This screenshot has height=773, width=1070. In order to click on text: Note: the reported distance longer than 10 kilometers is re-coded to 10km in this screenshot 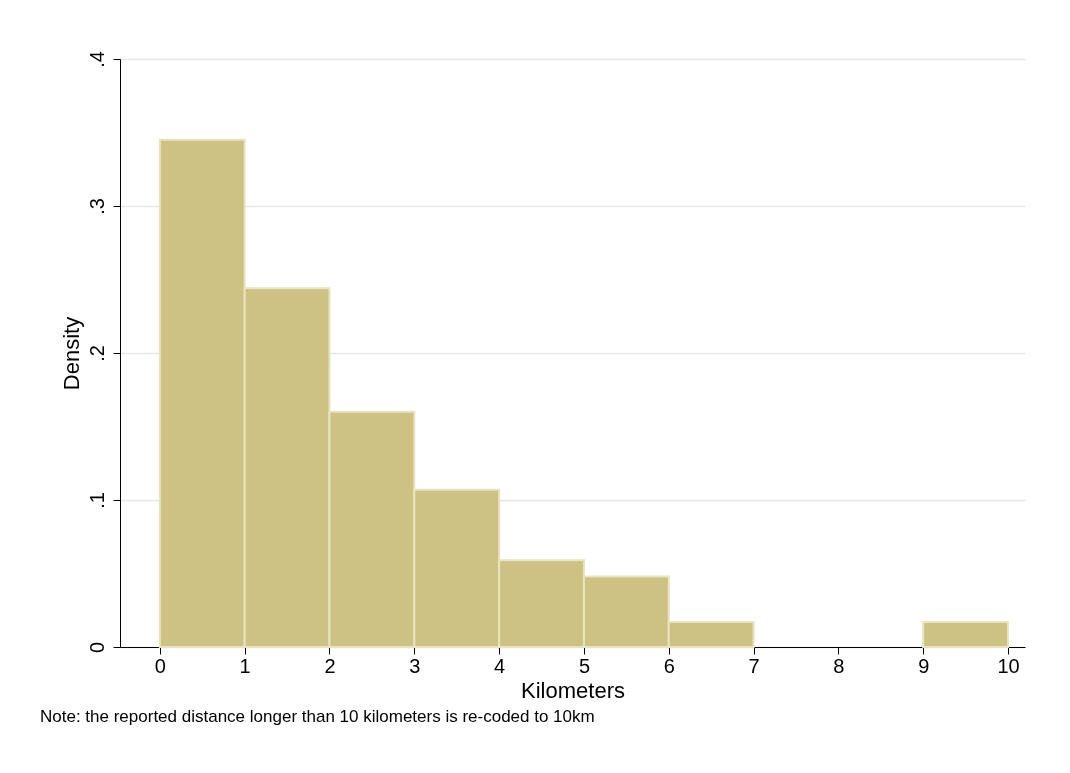, I will do `click(317, 716)`.